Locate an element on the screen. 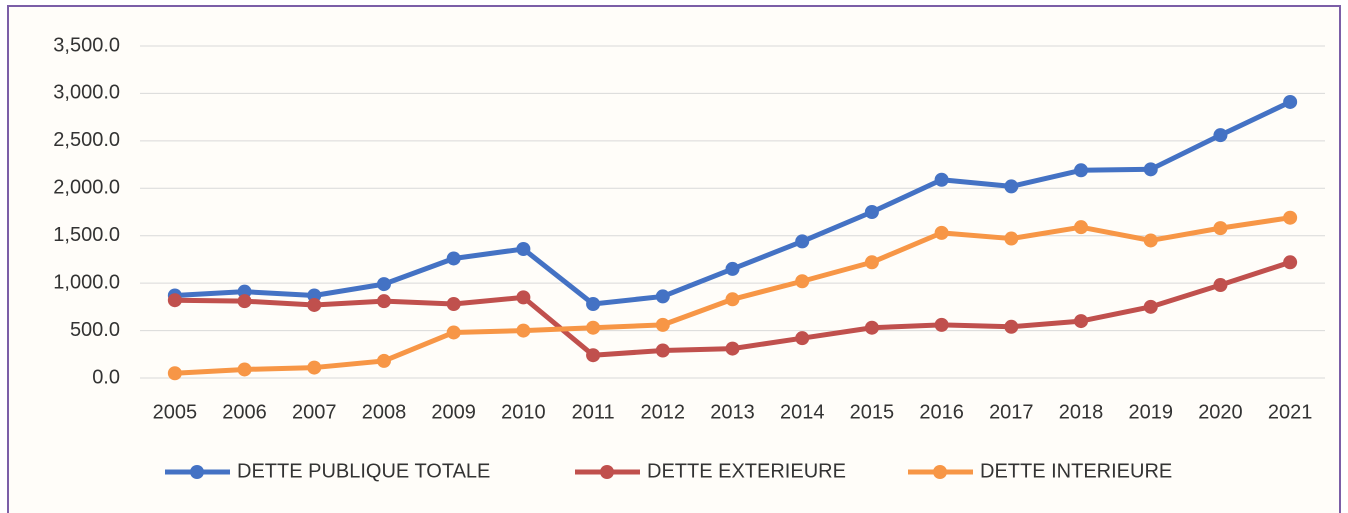 The width and height of the screenshot is (1348, 513). x-tick-label: 2007 is located at coordinates (314, 412).